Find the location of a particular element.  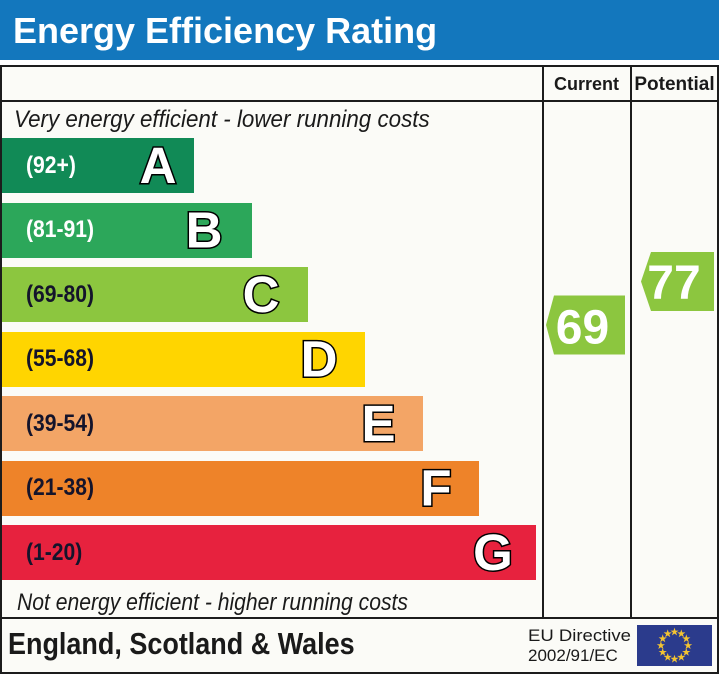

svg-text: F is located at coordinates (435, 488).